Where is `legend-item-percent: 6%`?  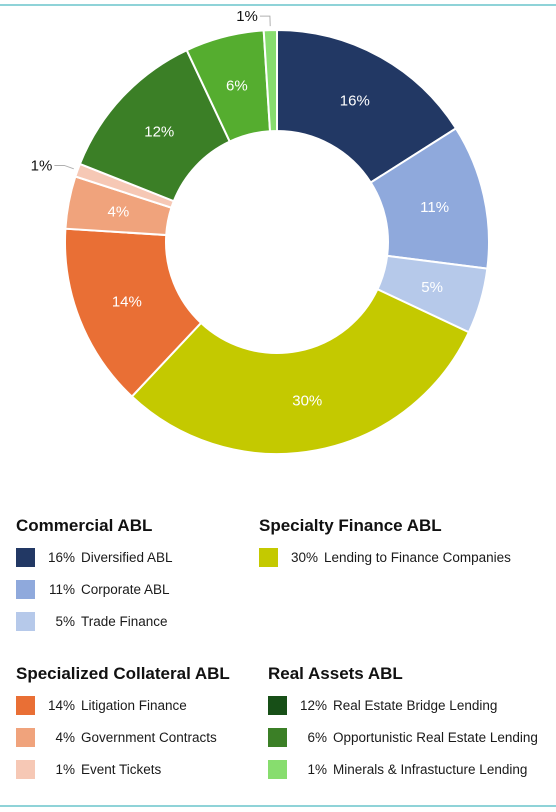 legend-item-percent: 6% is located at coordinates (317, 737).